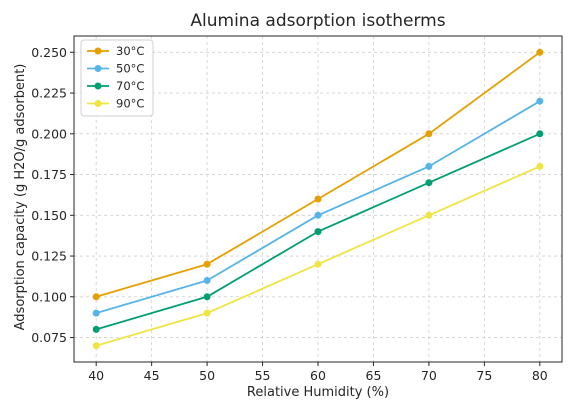 The image size is (576, 411). What do you see at coordinates (130, 86) in the screenshot?
I see `legend-label-2: 70°C` at bounding box center [130, 86].